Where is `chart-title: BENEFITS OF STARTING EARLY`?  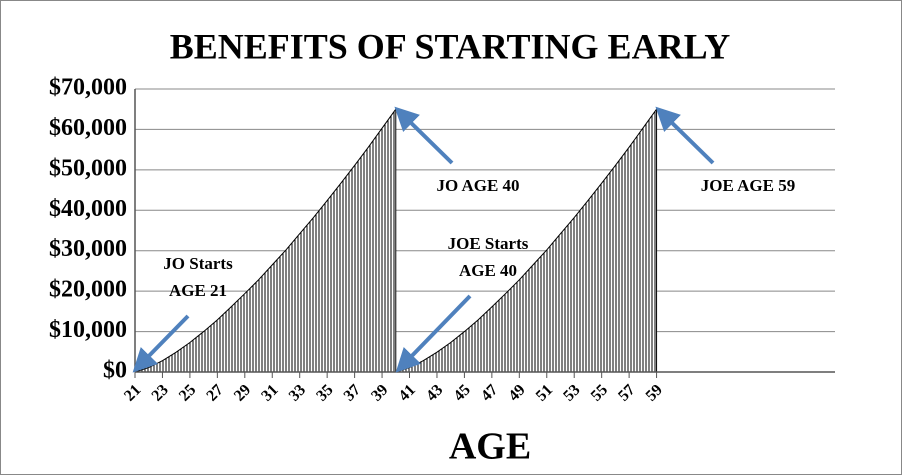
chart-title: BENEFITS OF STARTING EARLY is located at coordinates (450, 46).